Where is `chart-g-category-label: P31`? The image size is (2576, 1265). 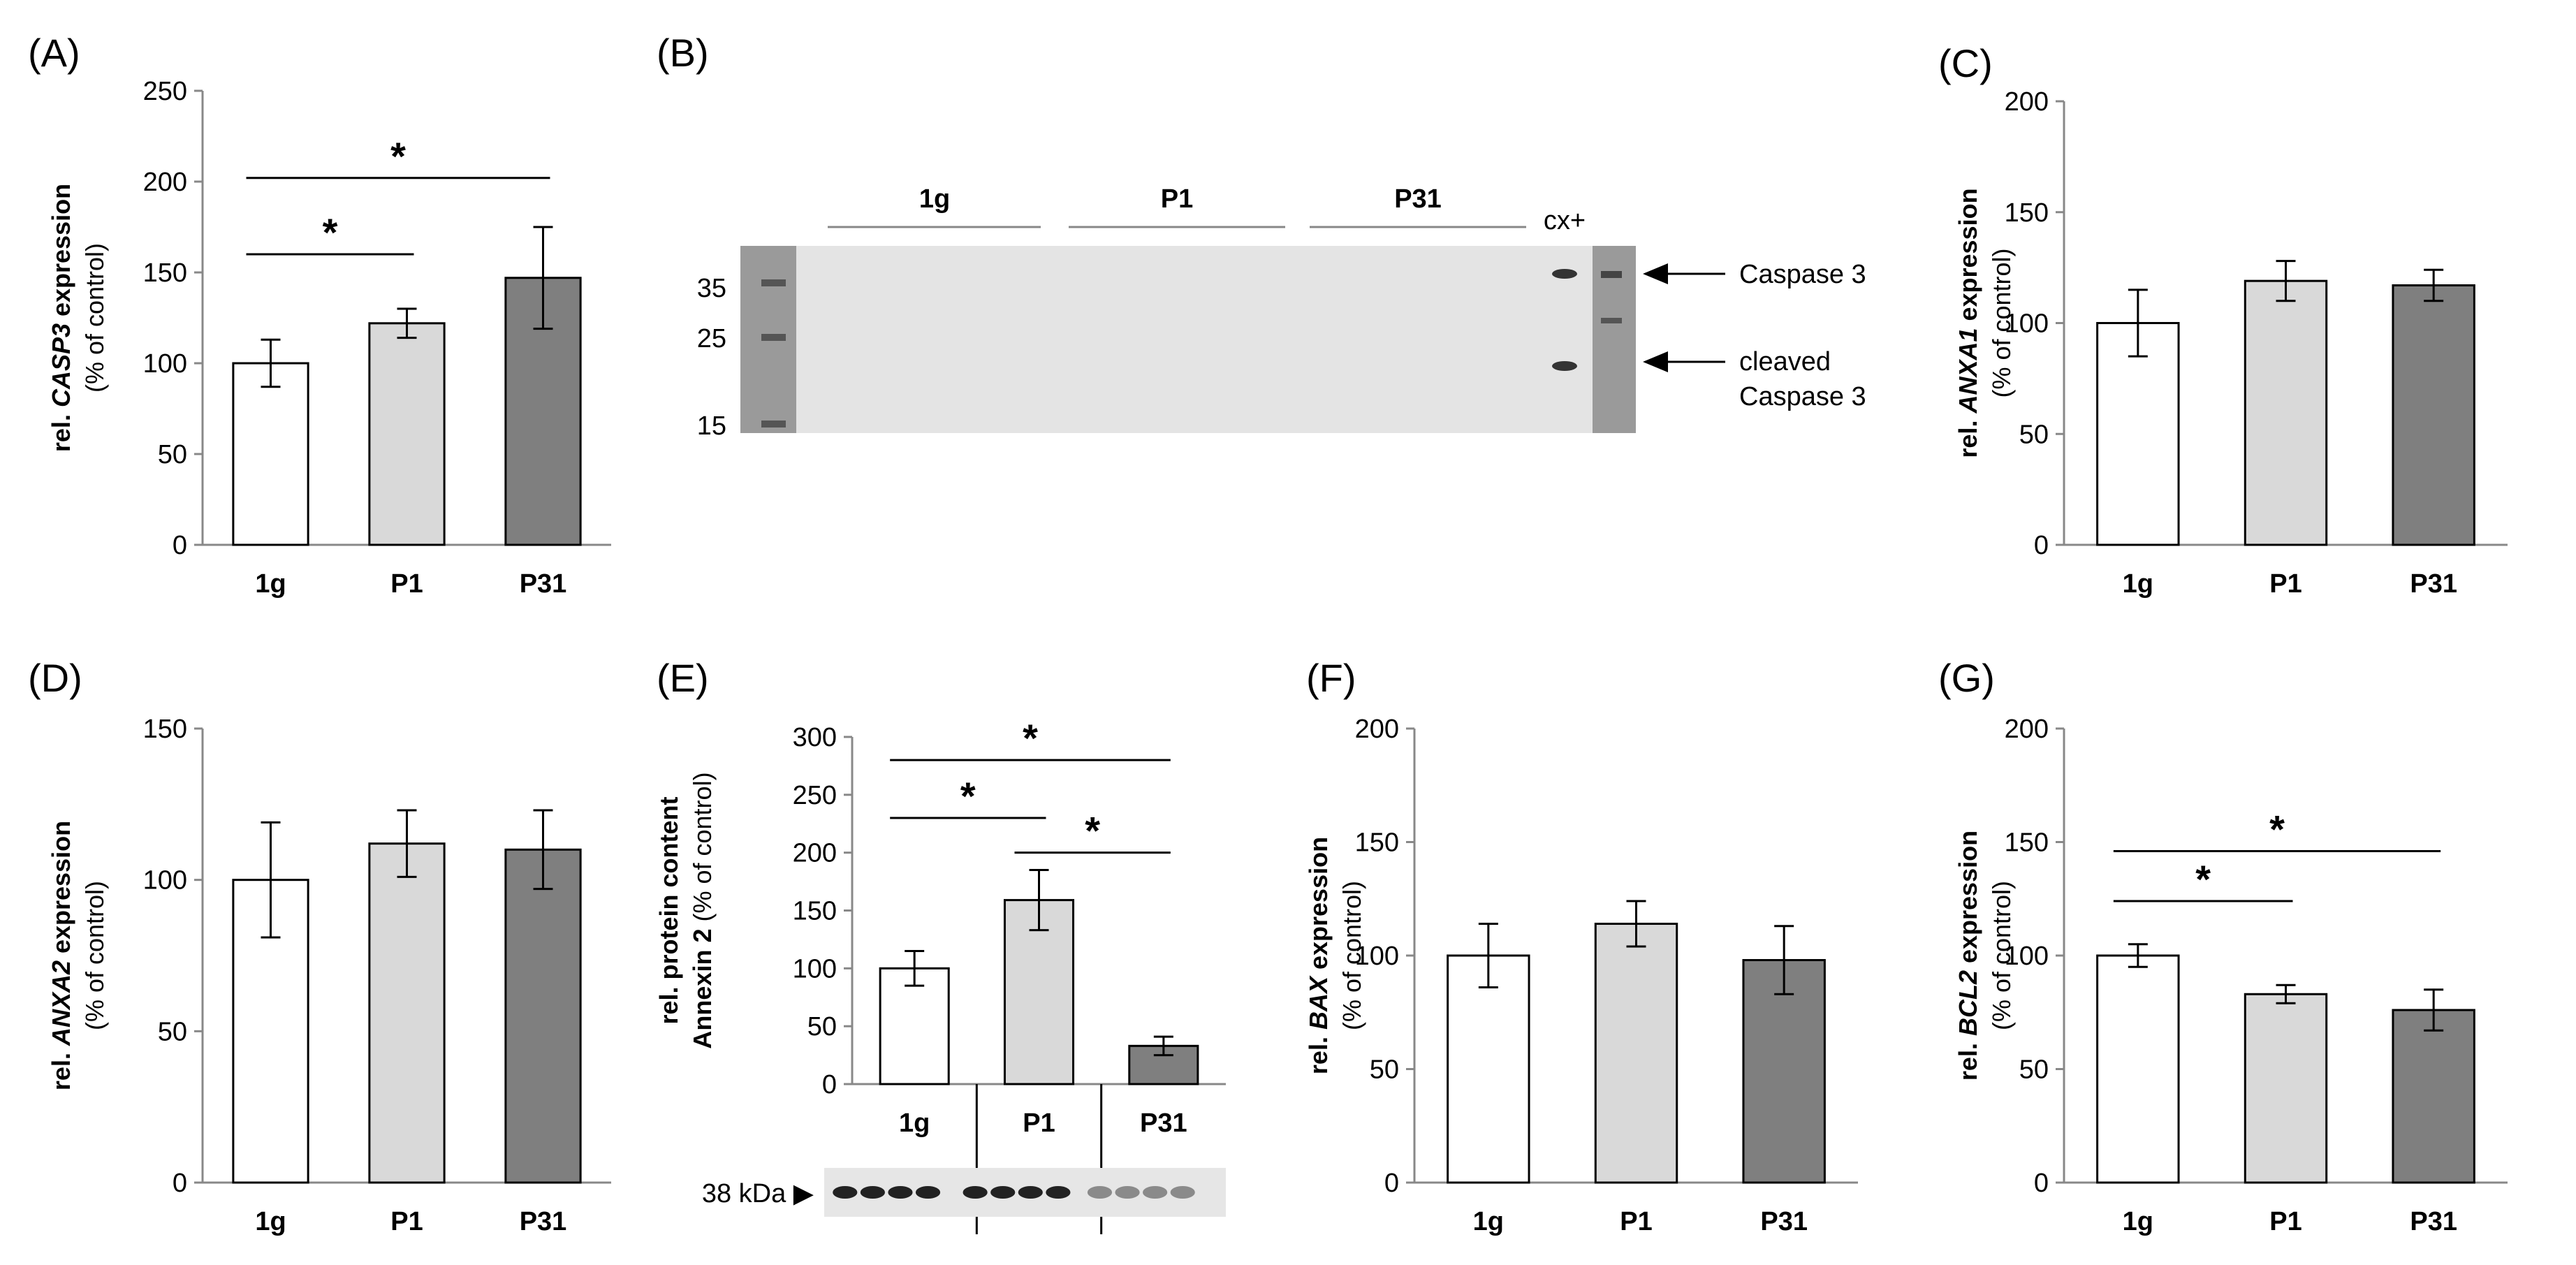 chart-g-category-label: P31 is located at coordinates (2433, 1221).